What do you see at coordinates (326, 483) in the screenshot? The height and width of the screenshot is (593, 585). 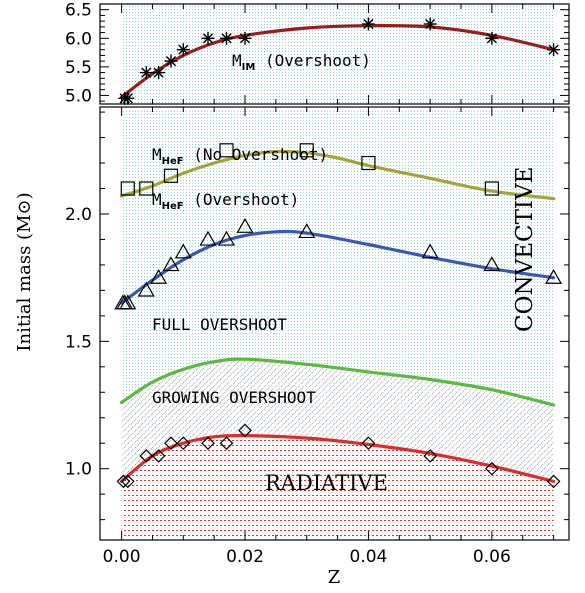 I see `region-label-radiative: RADIATIVE` at bounding box center [326, 483].